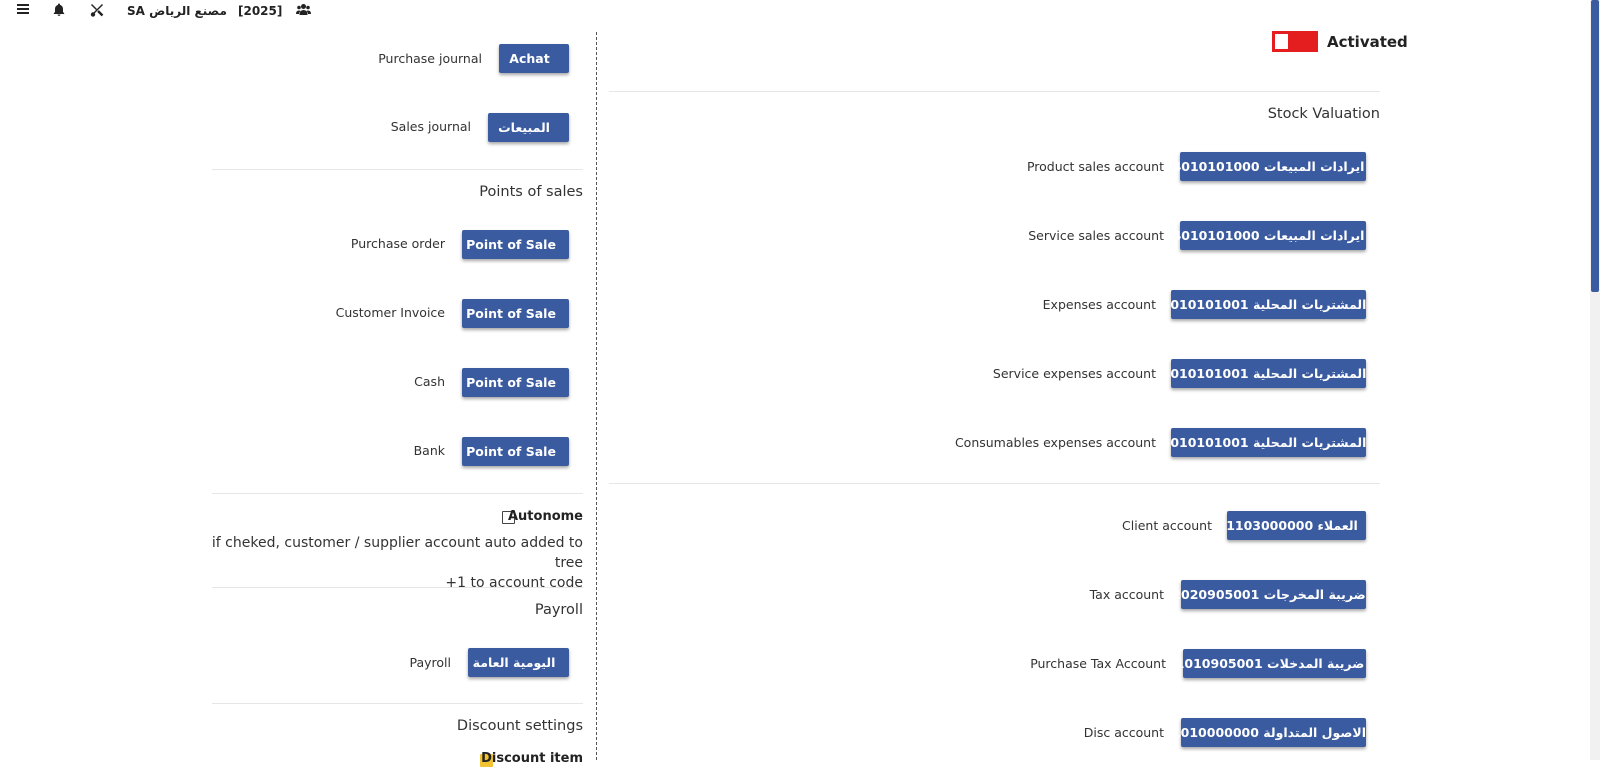 This screenshot has width=1600, height=767. I want to click on service-expenses-account-value: المشتريات المحلية 5010101001, so click(1264, 373).